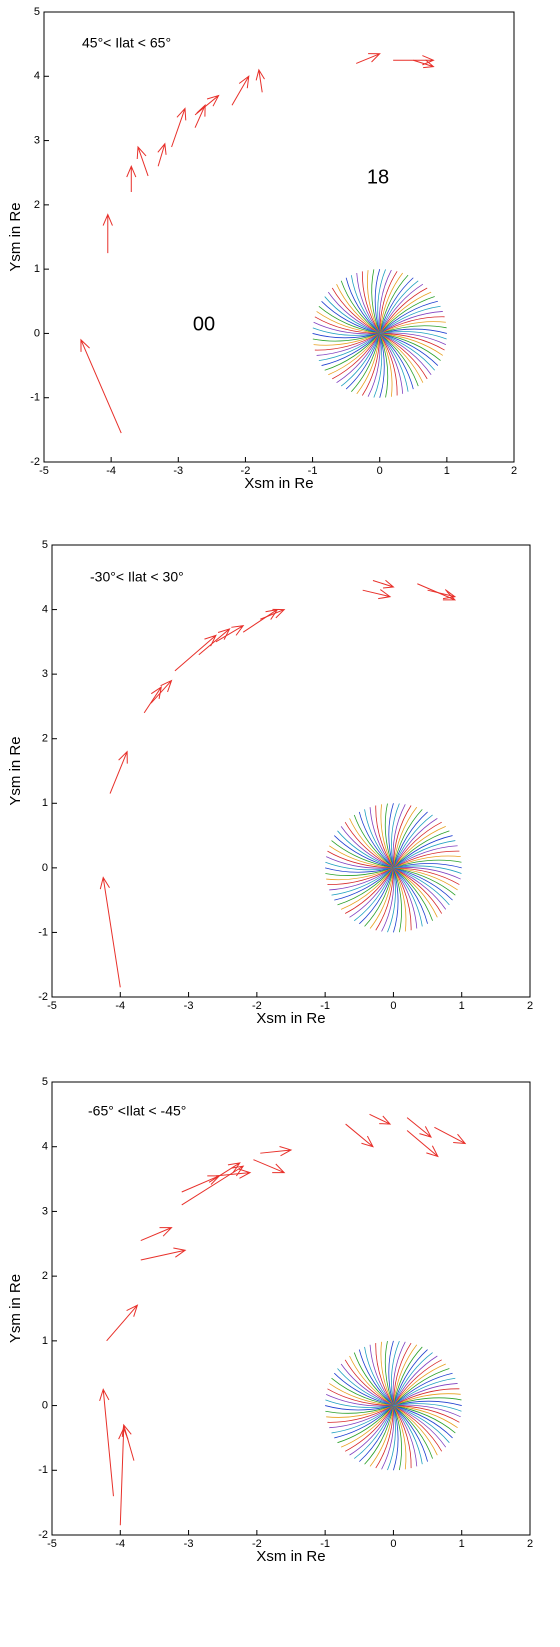 The width and height of the screenshot is (560, 1647). I want to click on y-tick-label: 4, so click(37, 76).